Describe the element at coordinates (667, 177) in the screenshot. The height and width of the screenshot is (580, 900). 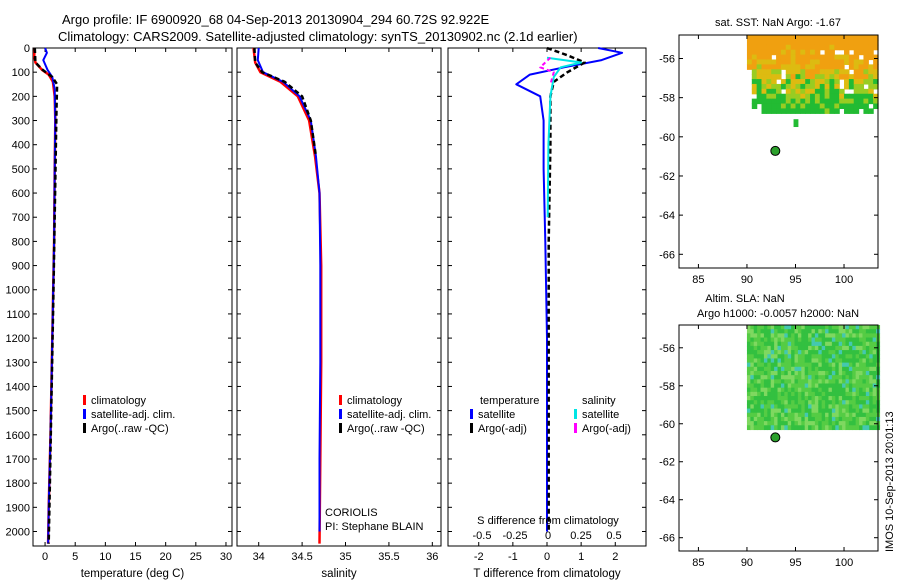
I see `map-y-tick-label: -62` at that location.